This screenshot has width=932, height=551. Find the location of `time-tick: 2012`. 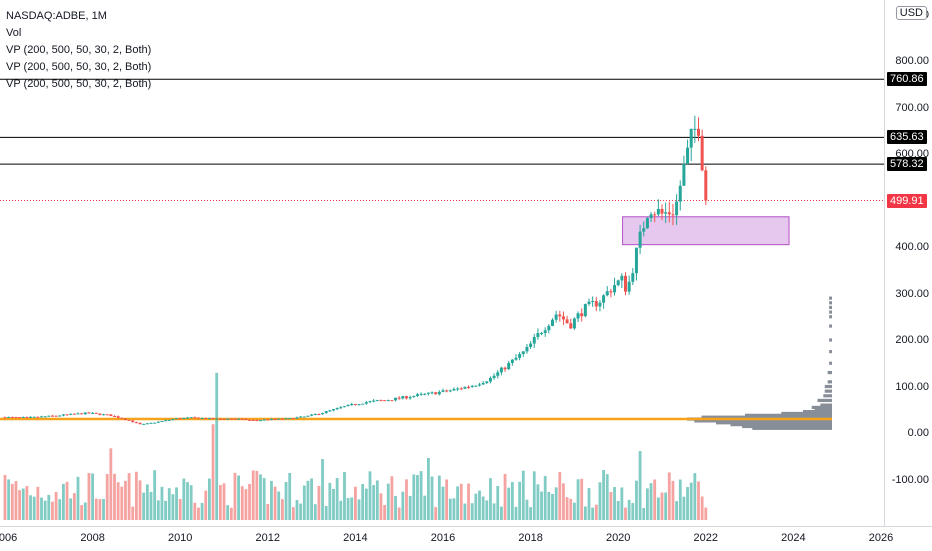

time-tick: 2012 is located at coordinates (268, 538).